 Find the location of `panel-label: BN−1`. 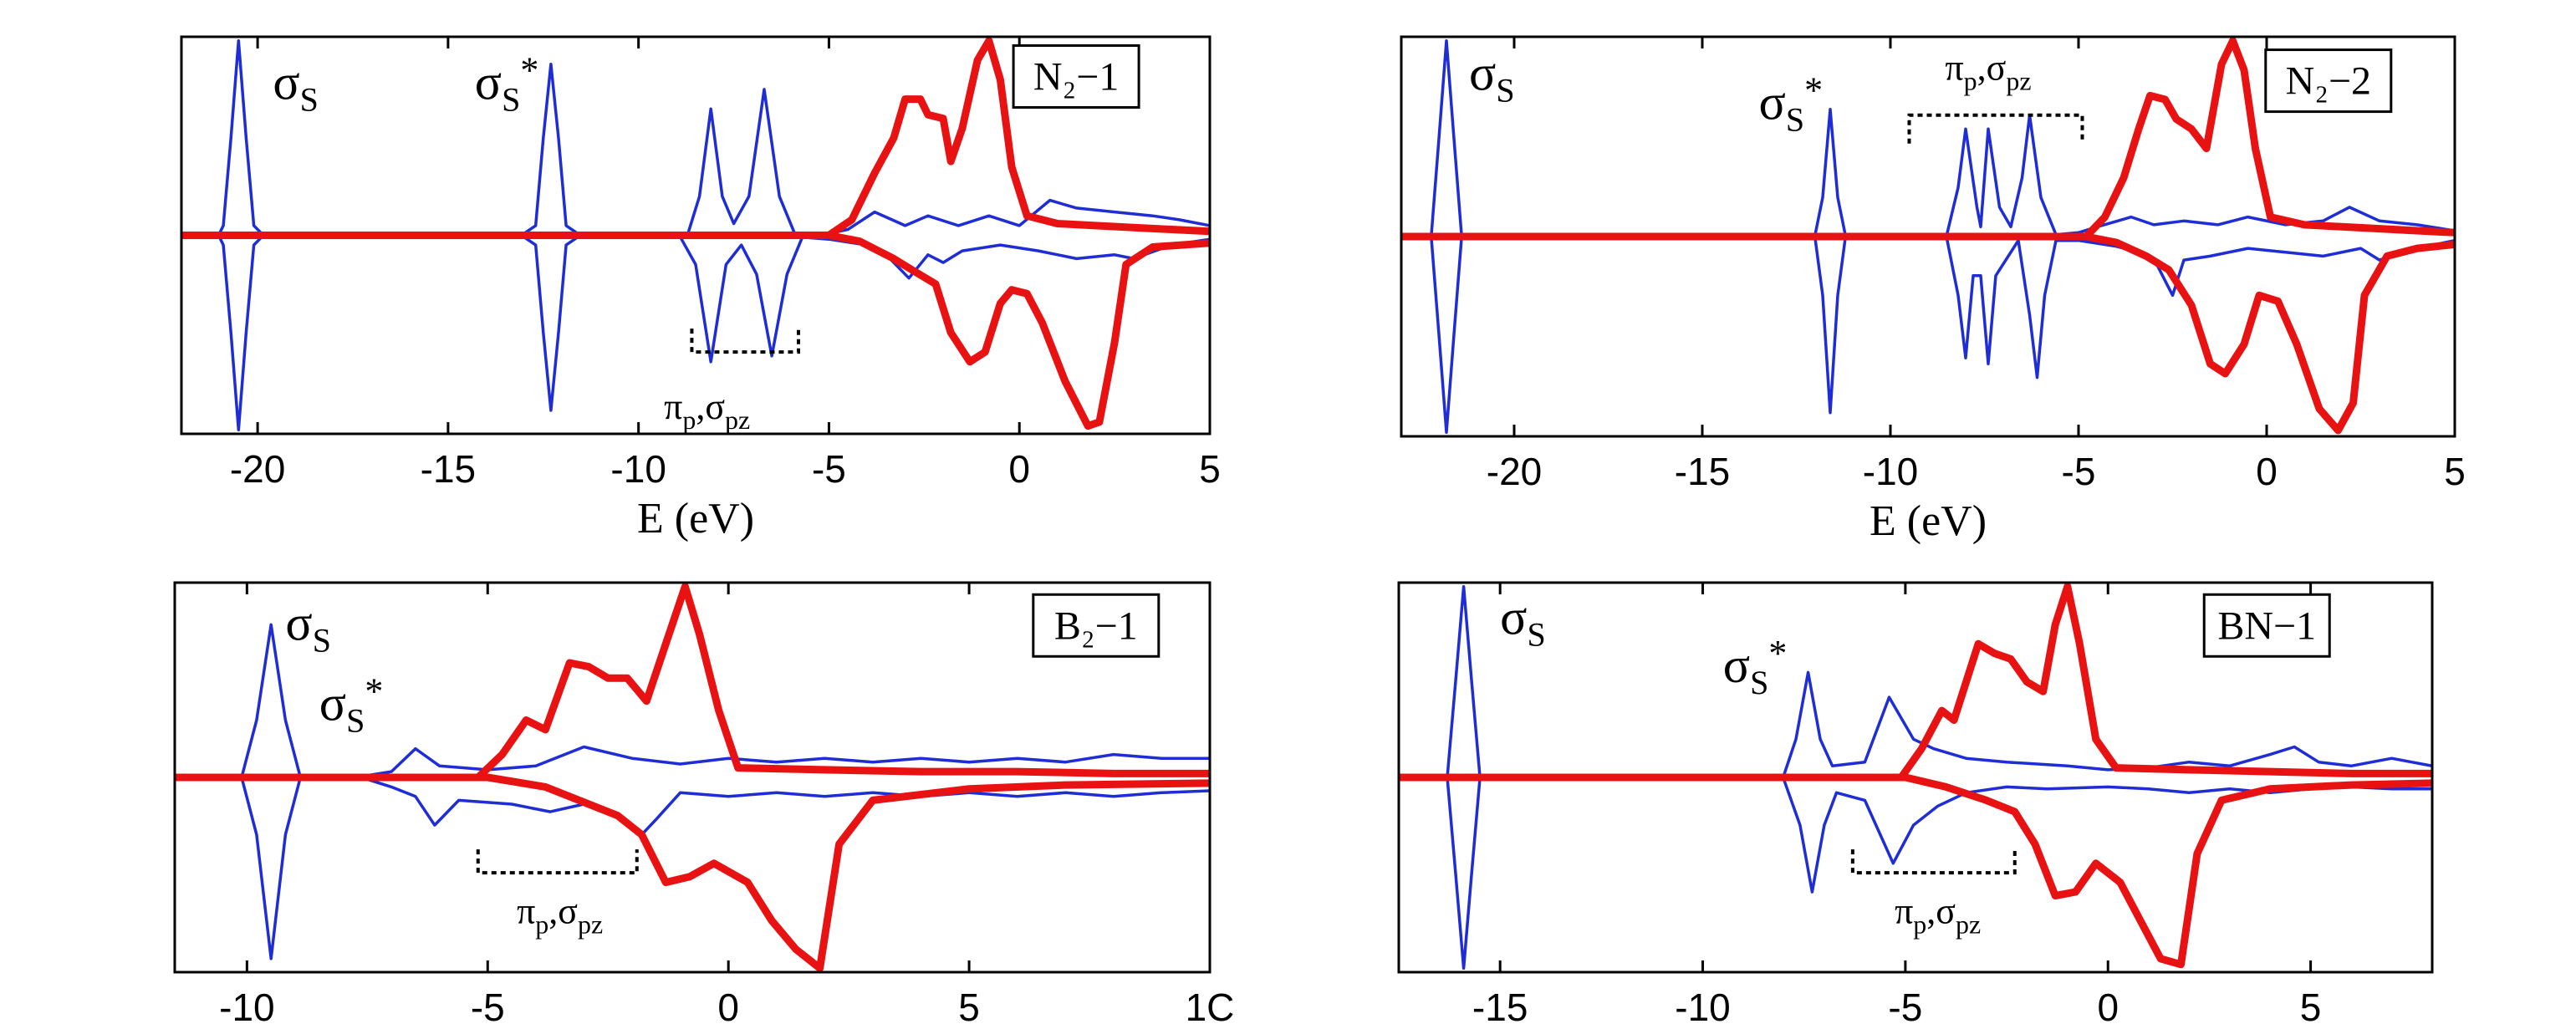

panel-label: BN−1 is located at coordinates (2267, 626).